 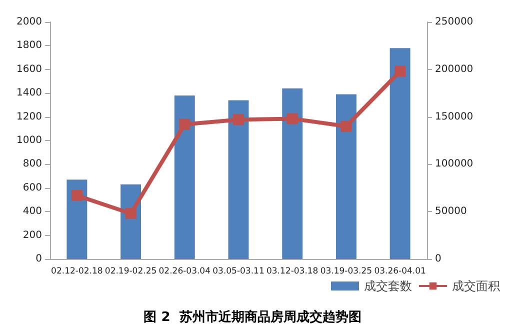 I want to click on y-tick-label: 800, so click(x=32, y=164).